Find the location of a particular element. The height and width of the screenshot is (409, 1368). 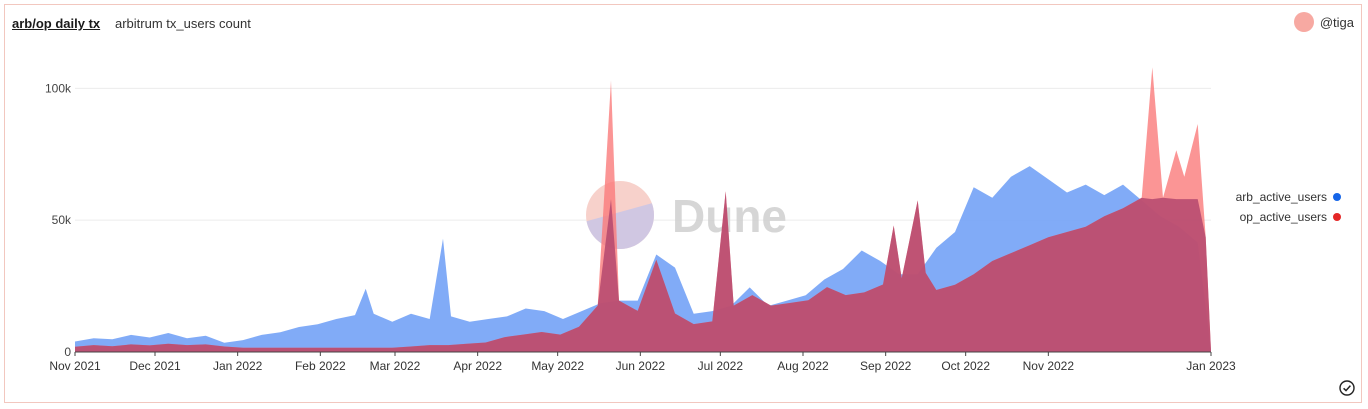

y-tick-label: 50k is located at coordinates (62, 220).